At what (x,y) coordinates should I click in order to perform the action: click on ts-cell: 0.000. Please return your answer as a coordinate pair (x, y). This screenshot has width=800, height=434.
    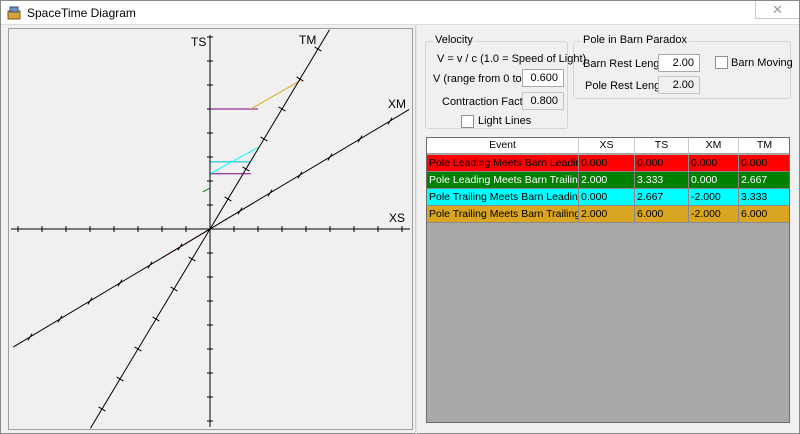
    Looking at the image, I should click on (662, 163).